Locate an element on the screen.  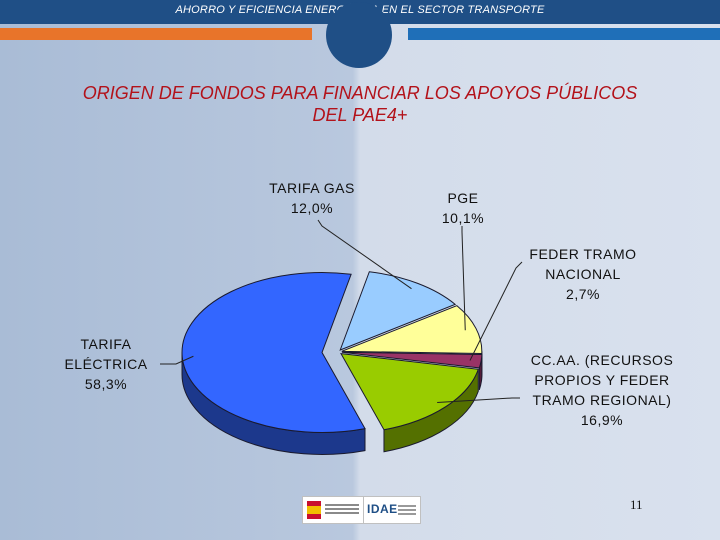
label-tarifa-electrica-value: 58,3% is located at coordinates (106, 384).